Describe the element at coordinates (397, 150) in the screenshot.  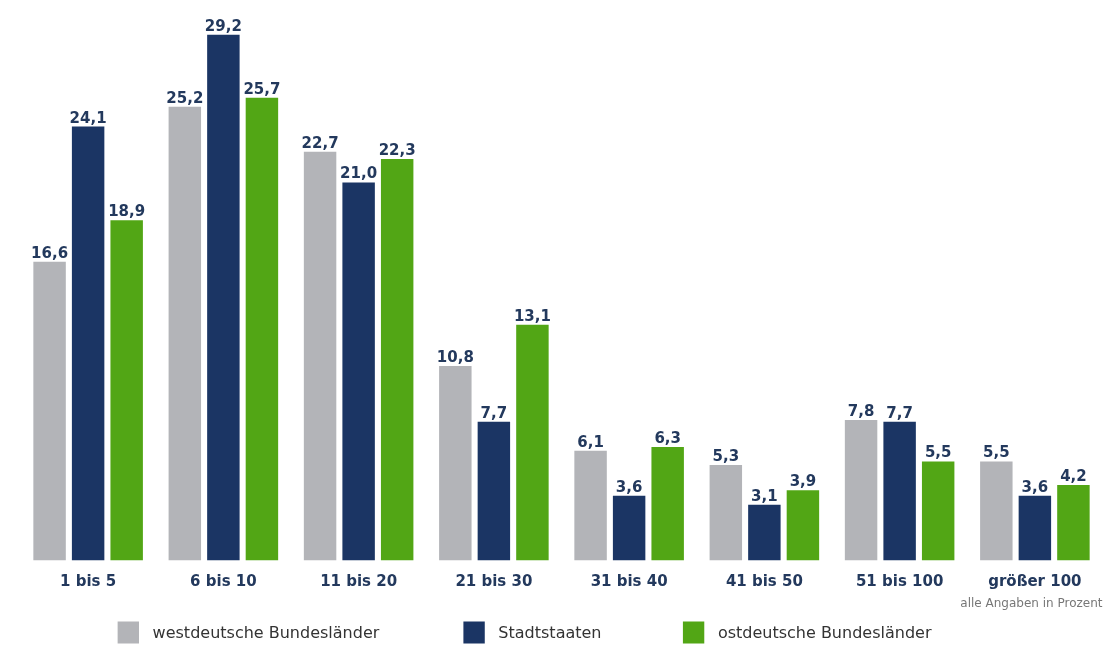
I see `data-label: 22,3` at that location.